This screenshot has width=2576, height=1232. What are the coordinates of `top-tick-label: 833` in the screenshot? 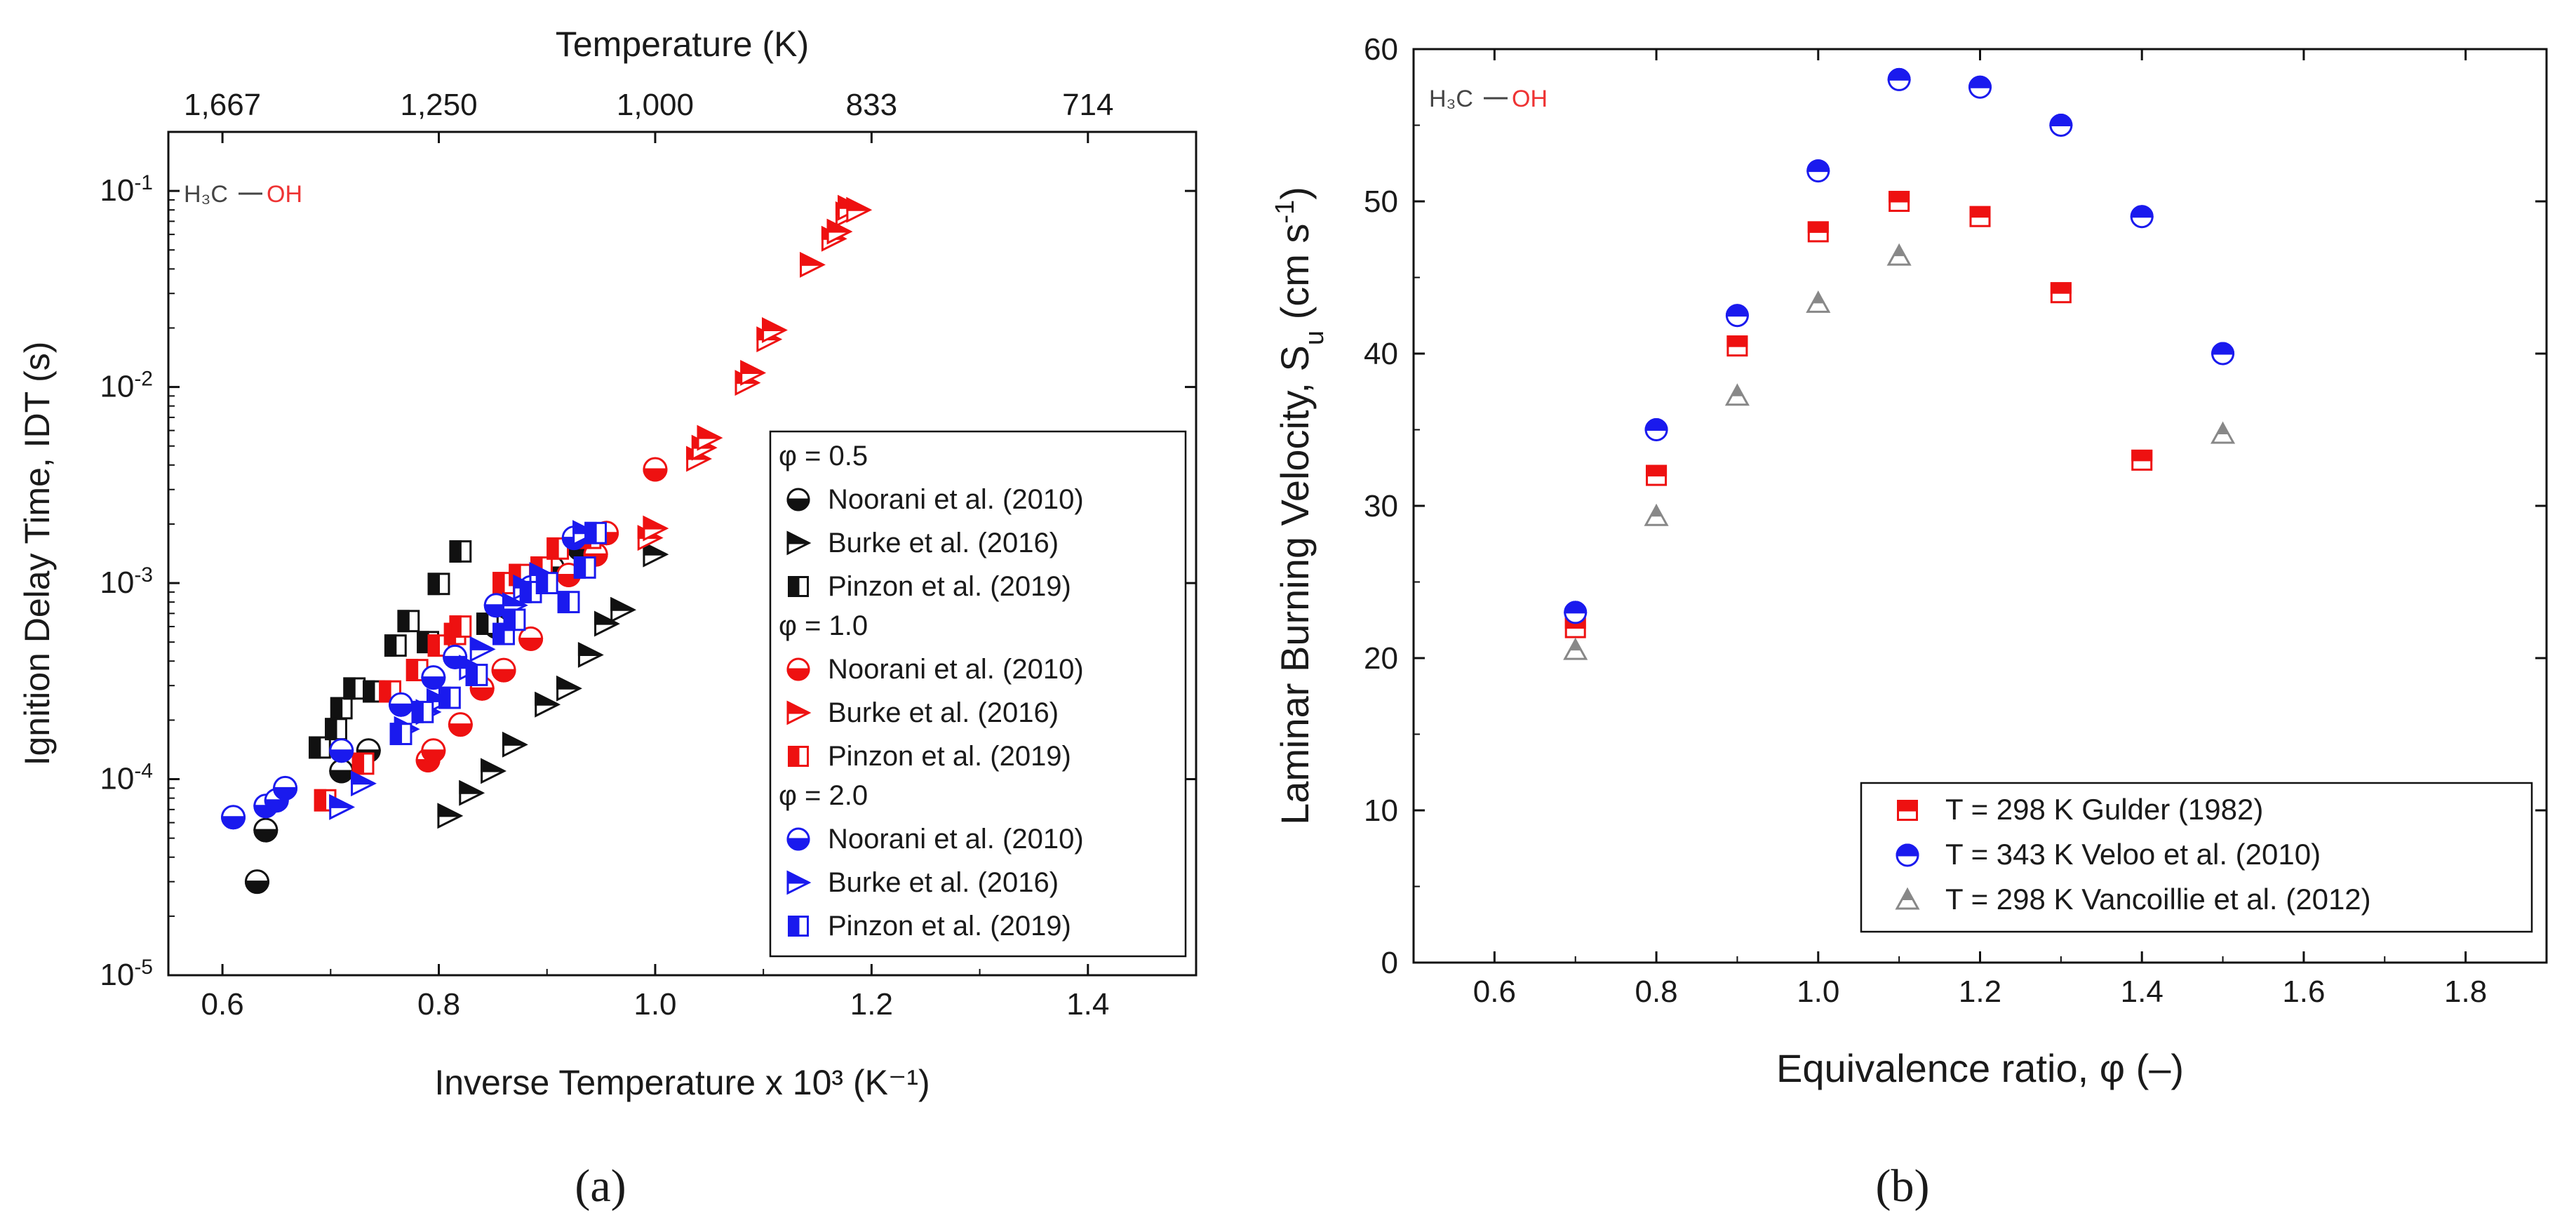 It's located at (872, 105).